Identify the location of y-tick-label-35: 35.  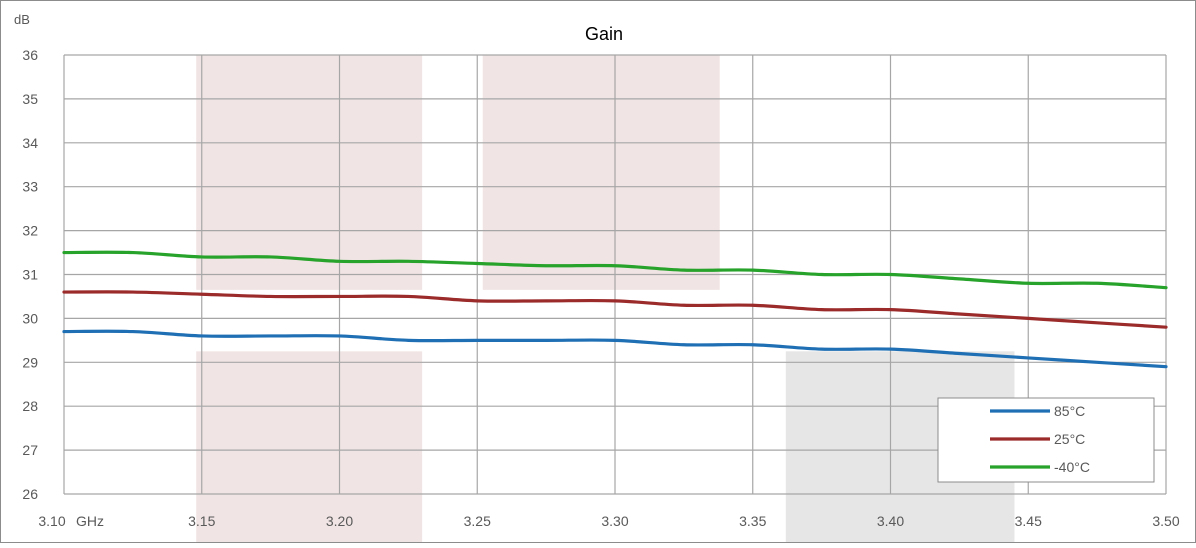
(30, 99).